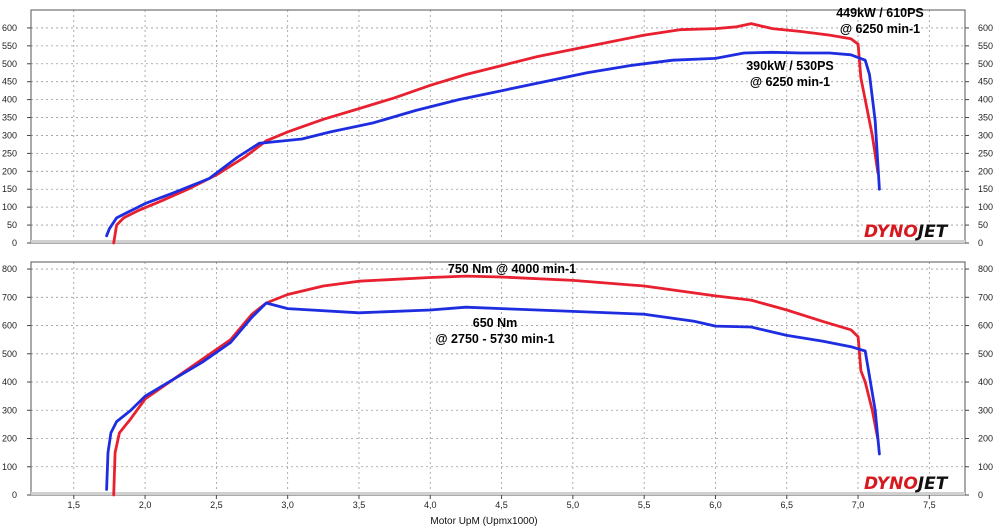  I want to click on power-ytick-right: 100, so click(985, 207).